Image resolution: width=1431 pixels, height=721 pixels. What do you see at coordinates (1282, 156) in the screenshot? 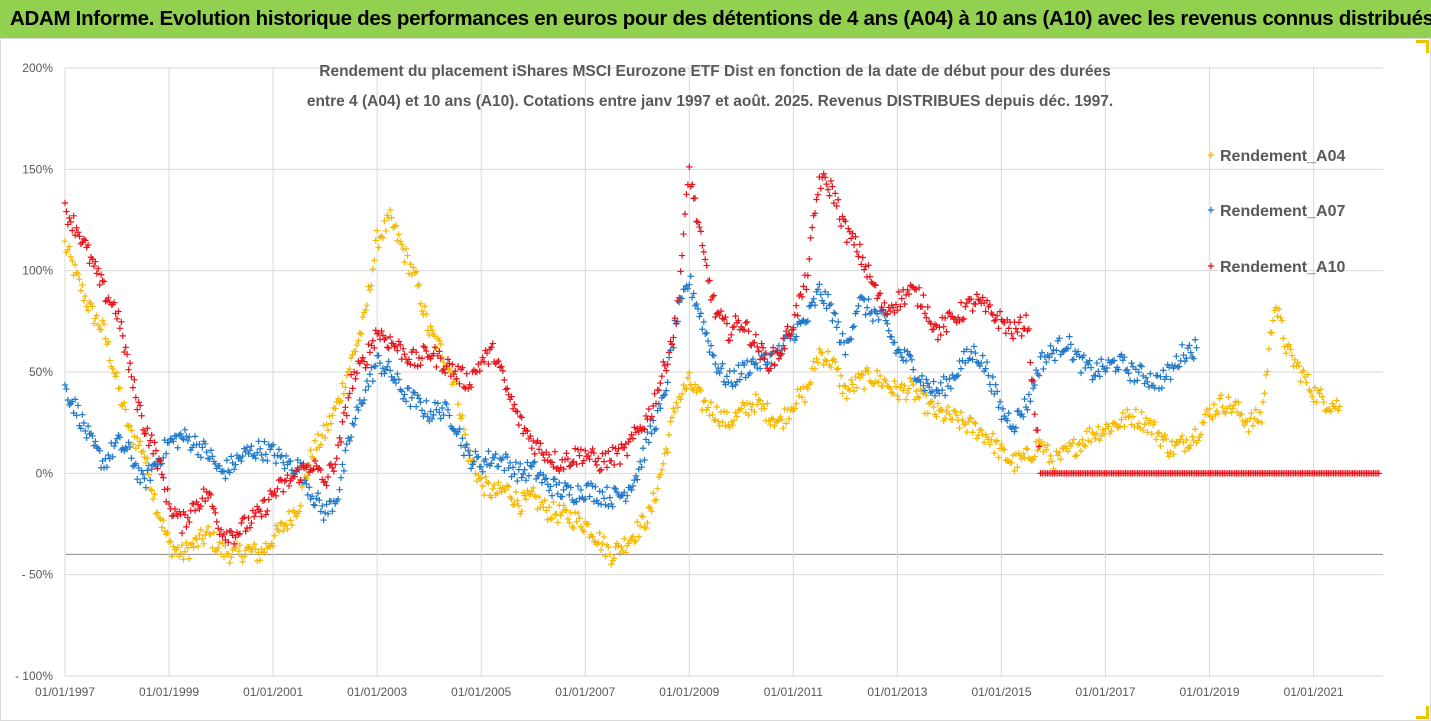
I see `legend-label: Rendement_A04` at bounding box center [1282, 156].